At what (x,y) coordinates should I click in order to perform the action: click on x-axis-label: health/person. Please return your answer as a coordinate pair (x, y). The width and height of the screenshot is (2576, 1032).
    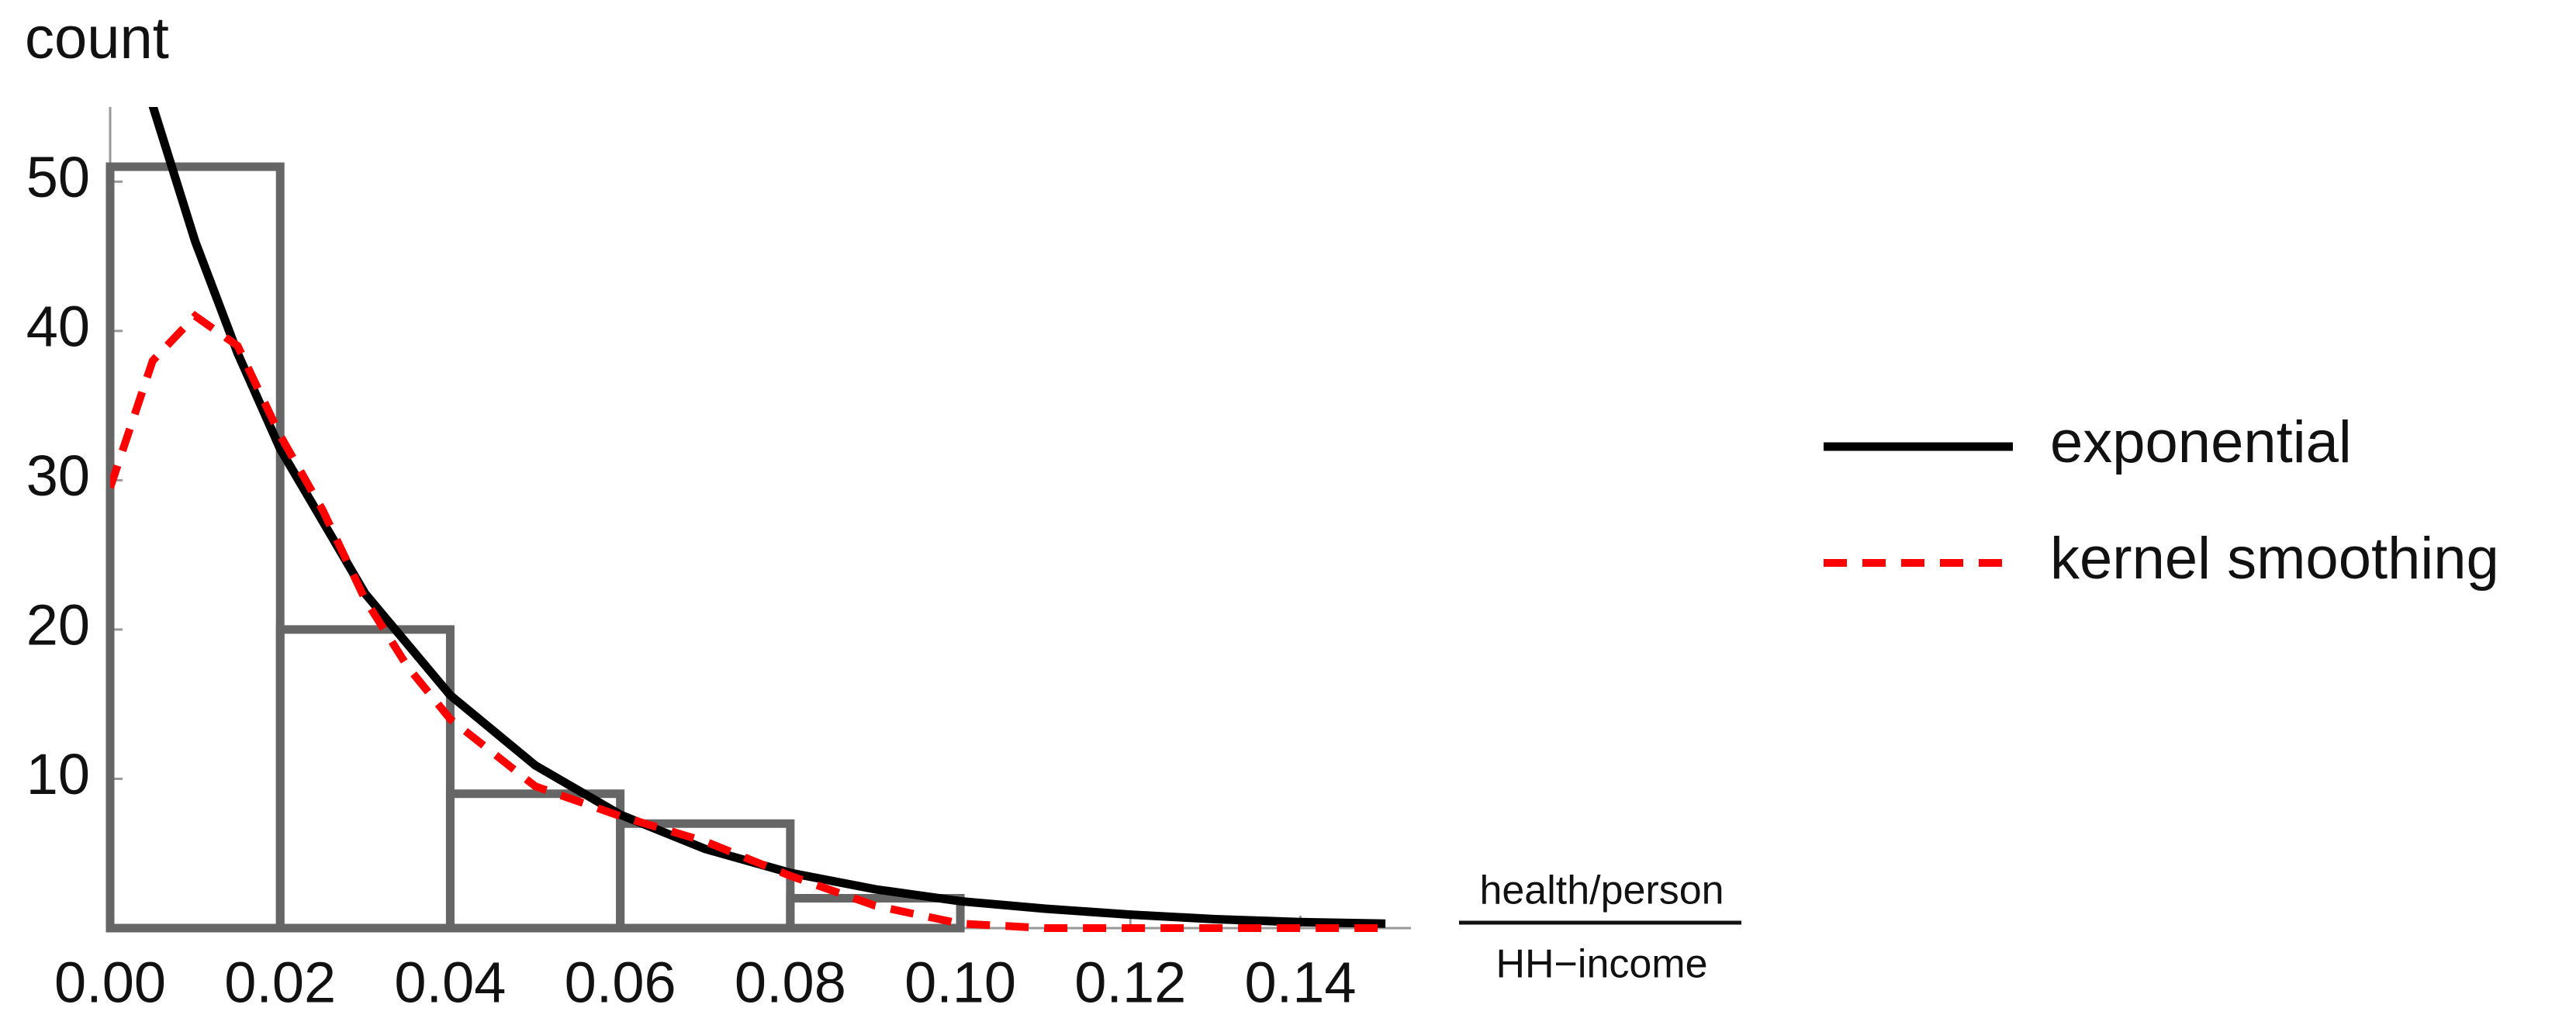
    Looking at the image, I should click on (1601, 890).